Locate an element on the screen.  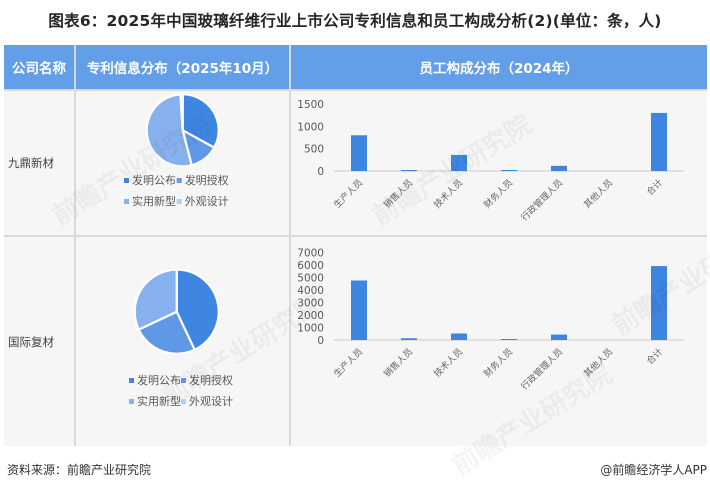
company-name-cell: 九鼎新材 is located at coordinates (39, 163).